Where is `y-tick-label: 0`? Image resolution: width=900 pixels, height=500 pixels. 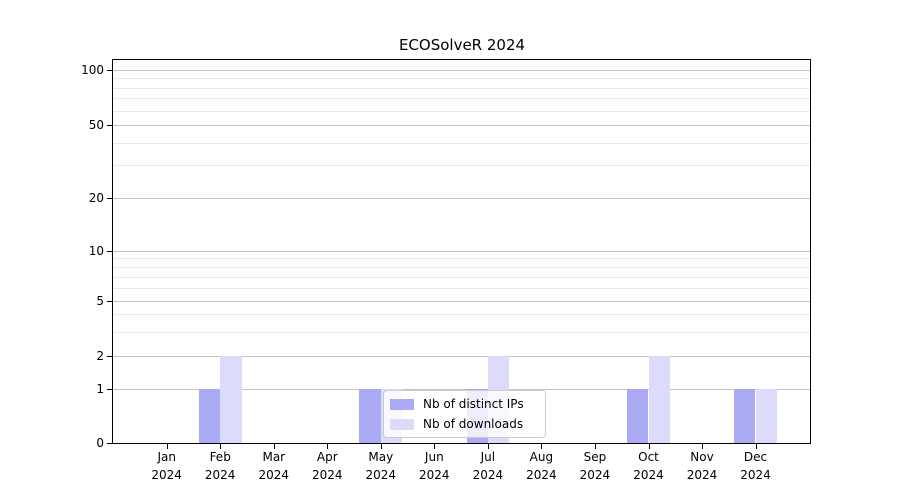 y-tick-label: 0 is located at coordinates (100, 443).